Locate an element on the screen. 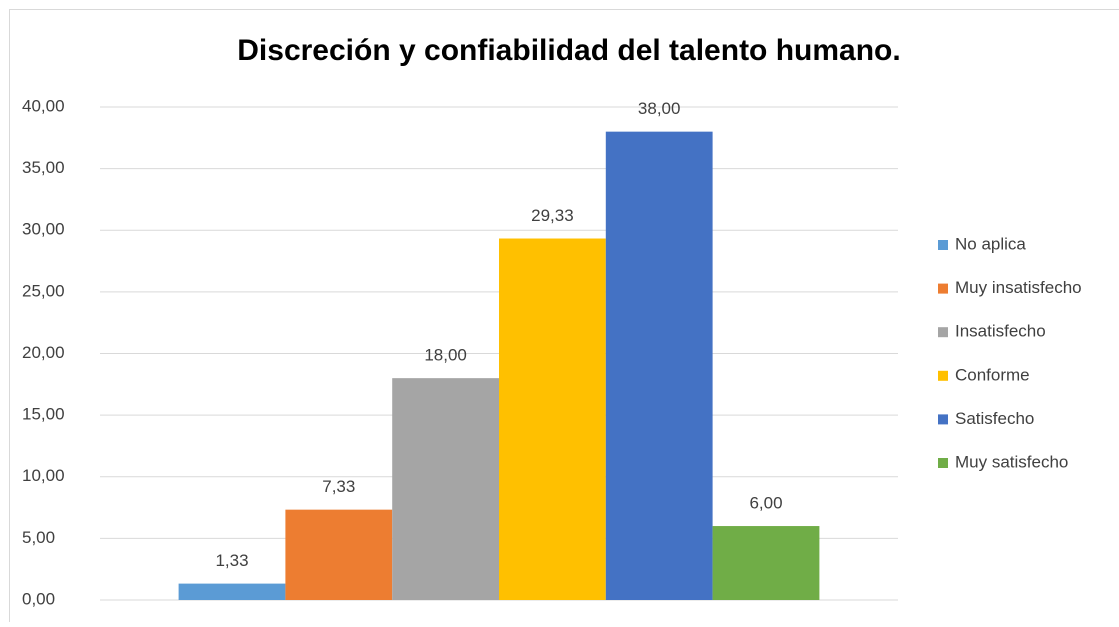 The image size is (1119, 627). data-label: 7,33 is located at coordinates (338, 486).